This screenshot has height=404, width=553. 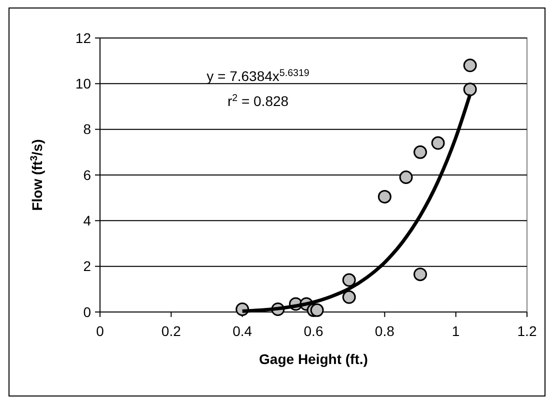 I want to click on y-tick-label: 6, so click(x=87, y=174).